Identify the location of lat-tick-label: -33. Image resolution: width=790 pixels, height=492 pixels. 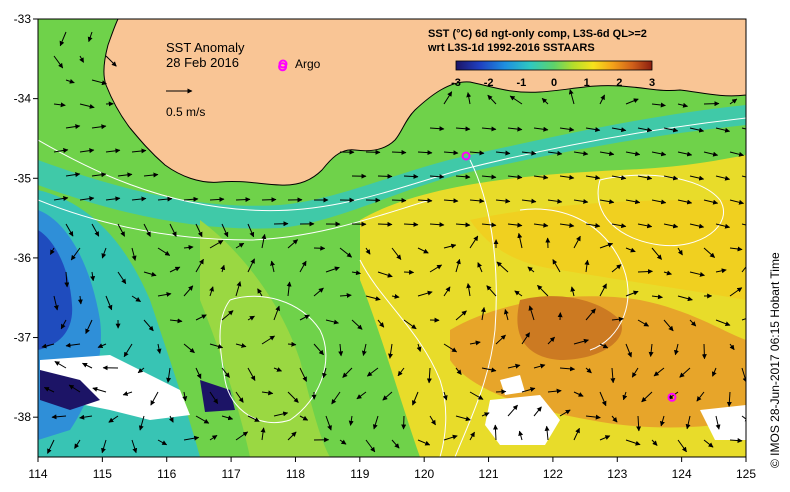
(23, 19).